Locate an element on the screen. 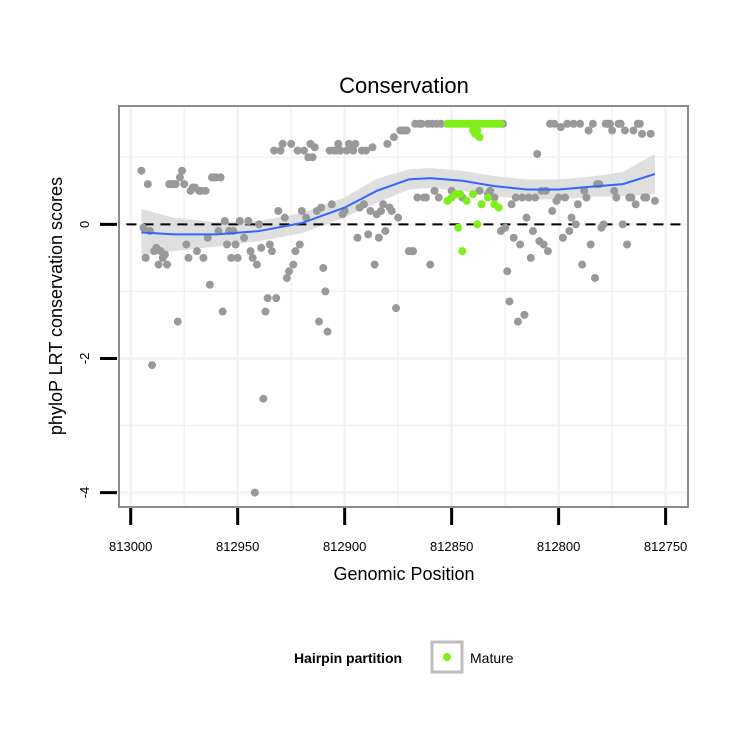 This screenshot has height=750, width=750. confidence-ribbon-layer is located at coordinates (398, 204).